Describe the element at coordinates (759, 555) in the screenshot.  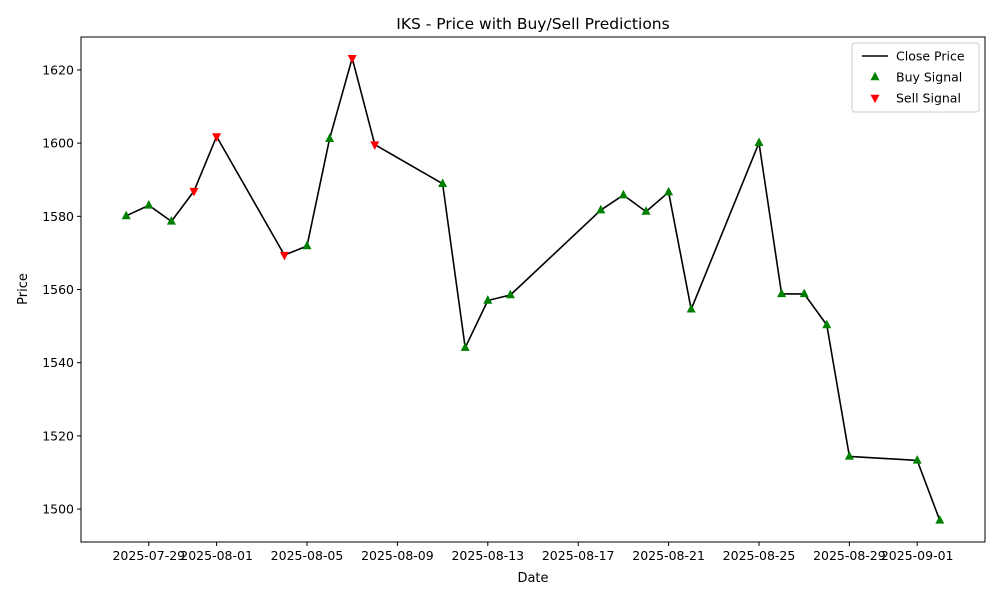
I see `x-tick-label: 2025-08-25` at that location.